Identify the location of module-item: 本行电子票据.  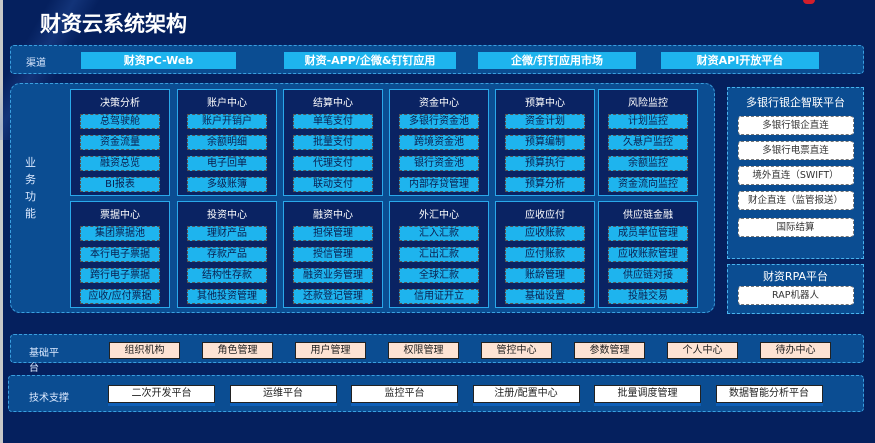
(120, 254).